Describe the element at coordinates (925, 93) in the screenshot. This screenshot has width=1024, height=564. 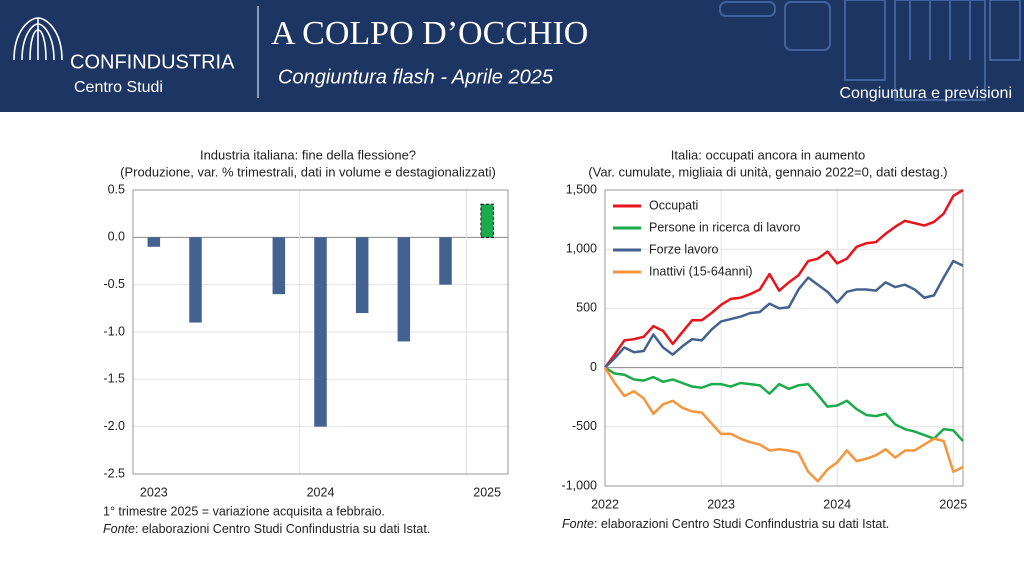
I see `section-label: Congiuntura e previsioni` at that location.